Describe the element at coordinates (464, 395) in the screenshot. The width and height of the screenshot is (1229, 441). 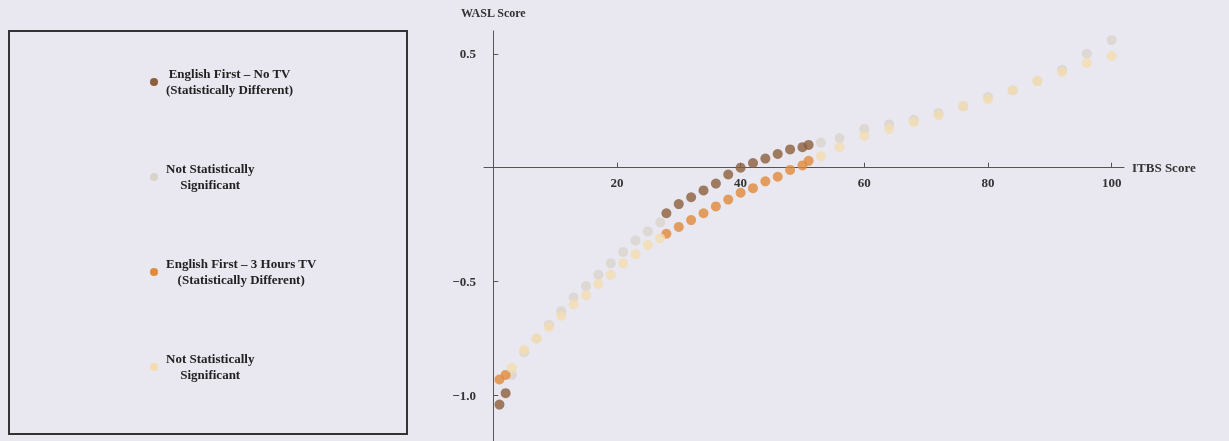
I see `y-tick-label: −1.0` at that location.